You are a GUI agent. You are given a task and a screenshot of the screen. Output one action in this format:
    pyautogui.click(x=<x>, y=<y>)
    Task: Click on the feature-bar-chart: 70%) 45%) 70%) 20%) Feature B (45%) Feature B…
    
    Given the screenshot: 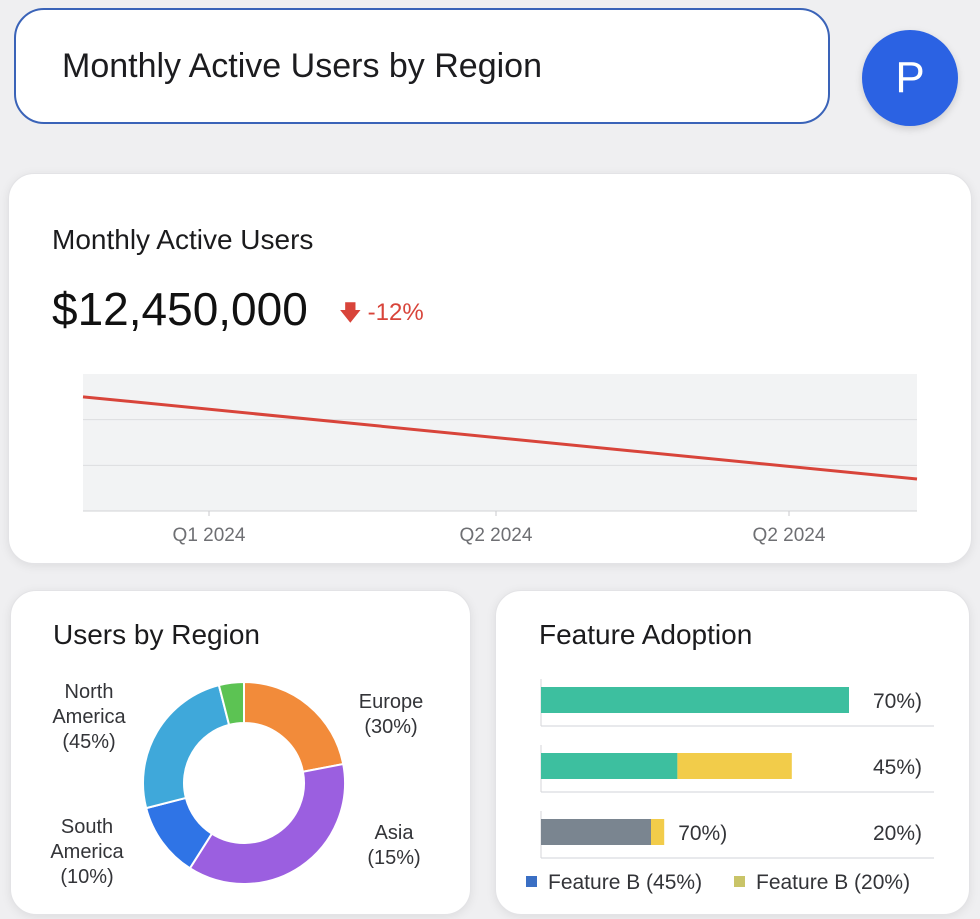 What is the action you would take?
    pyautogui.click(x=730, y=786)
    